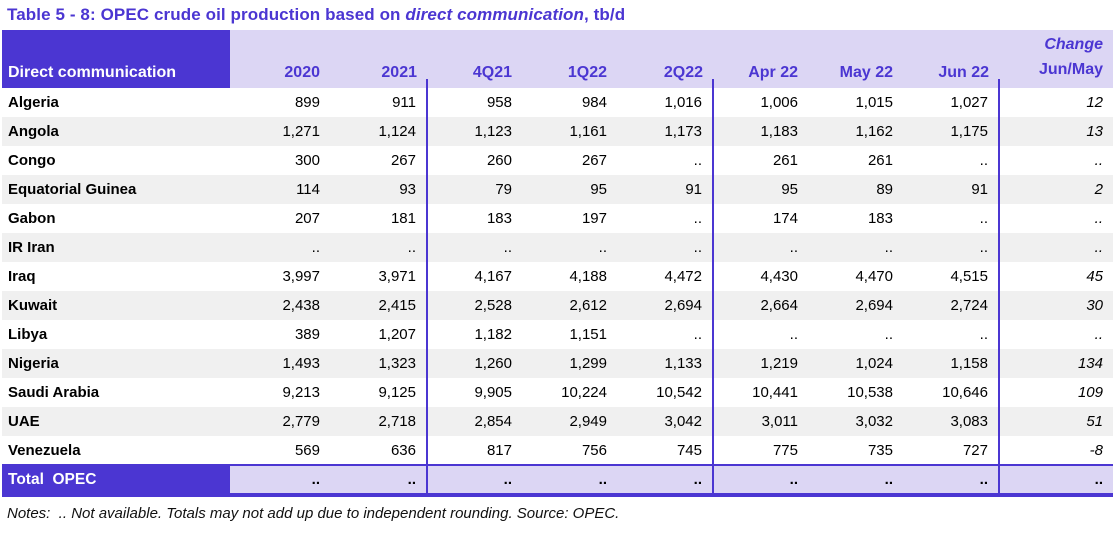  Describe the element at coordinates (605, 14) in the screenshot. I see `title-suffix: , tb/d` at that location.